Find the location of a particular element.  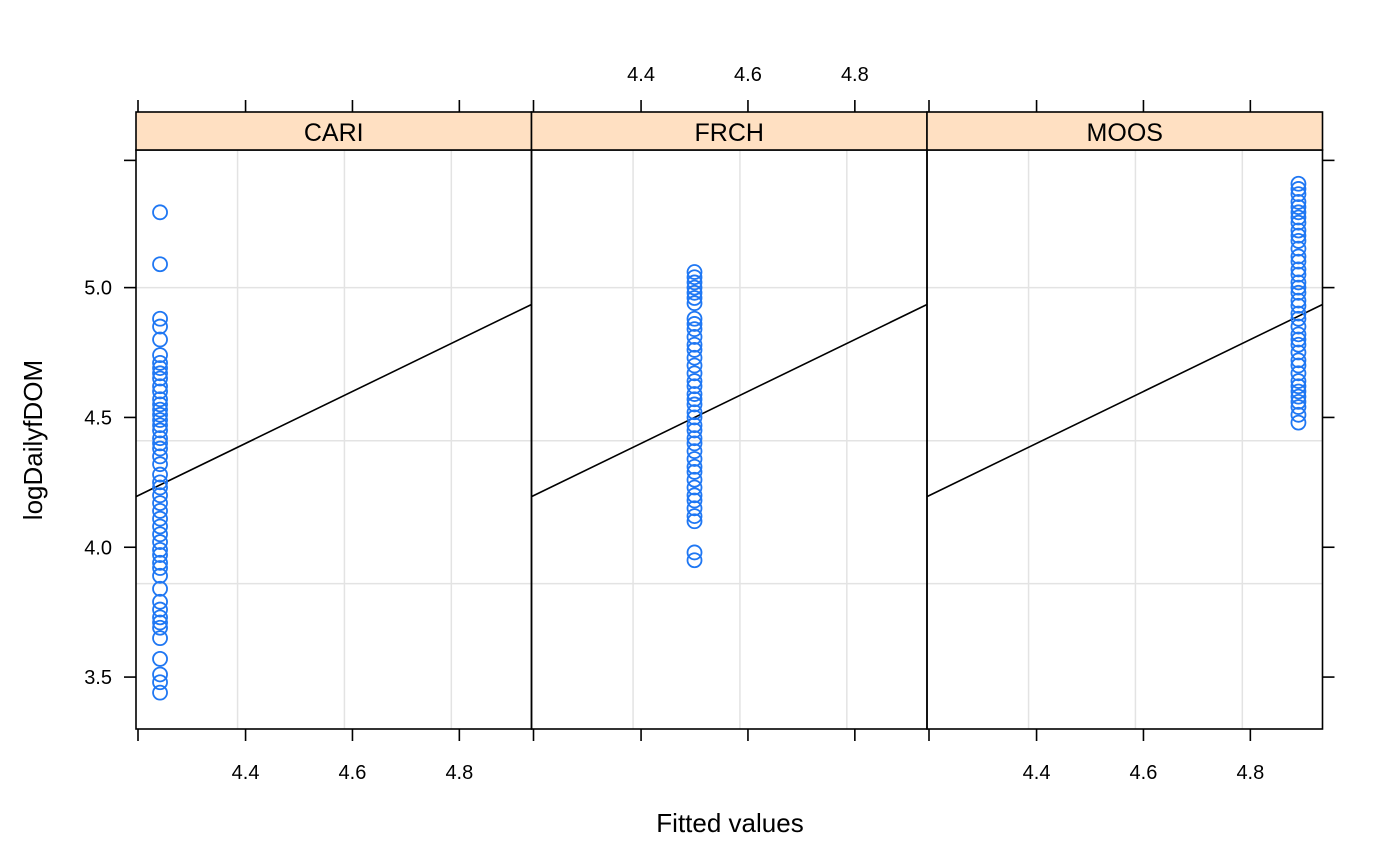

strip-label: MOOS is located at coordinates (1125, 133).